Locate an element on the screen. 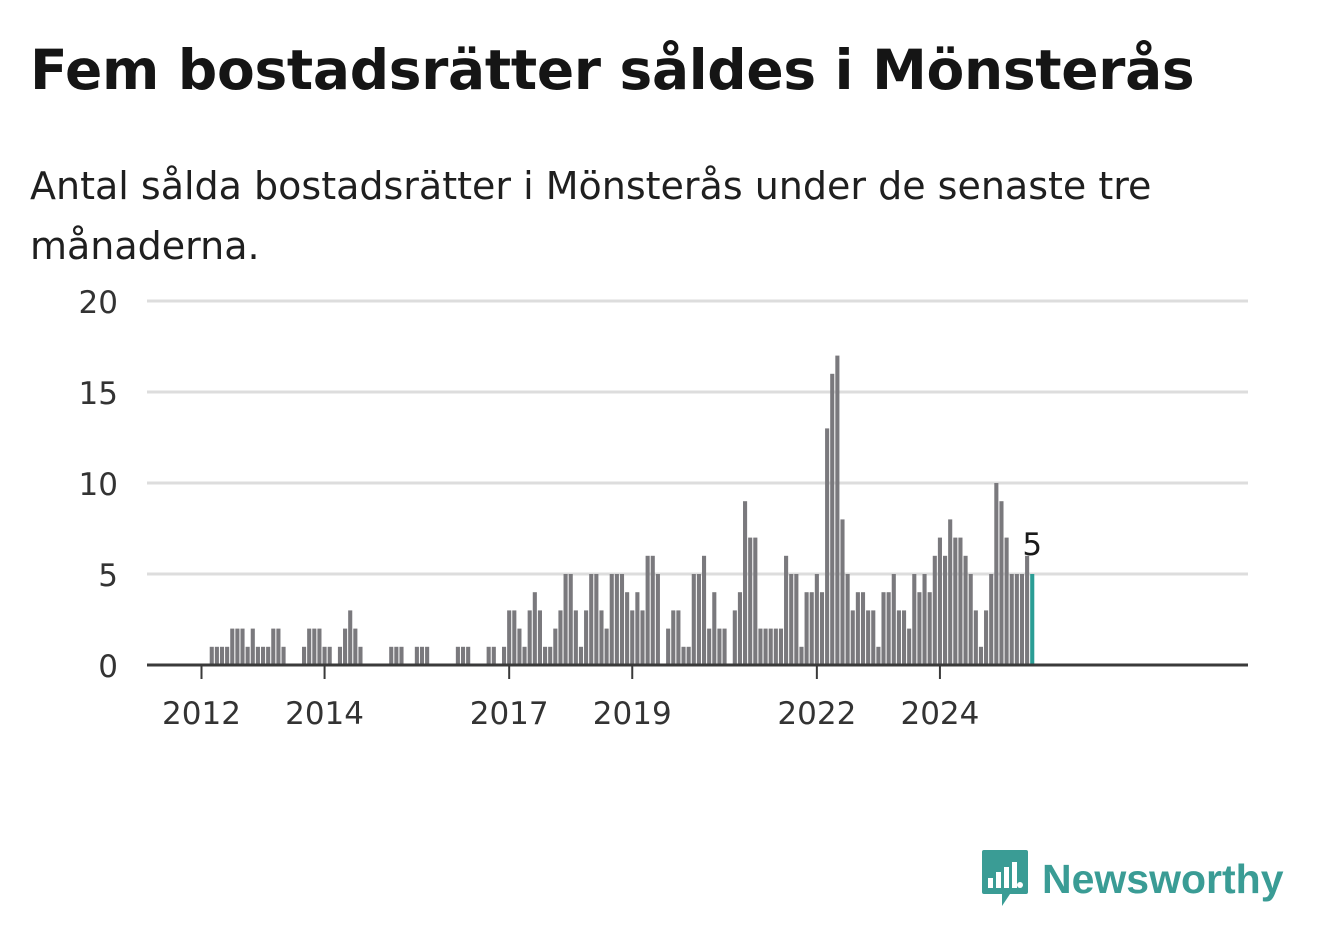  x-tick-label: 2024 is located at coordinates (939, 714).